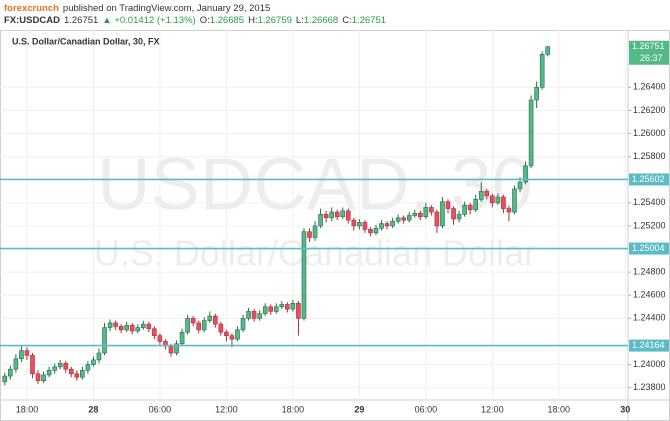  I want to click on y-tick-label: 1.26400, so click(649, 87).